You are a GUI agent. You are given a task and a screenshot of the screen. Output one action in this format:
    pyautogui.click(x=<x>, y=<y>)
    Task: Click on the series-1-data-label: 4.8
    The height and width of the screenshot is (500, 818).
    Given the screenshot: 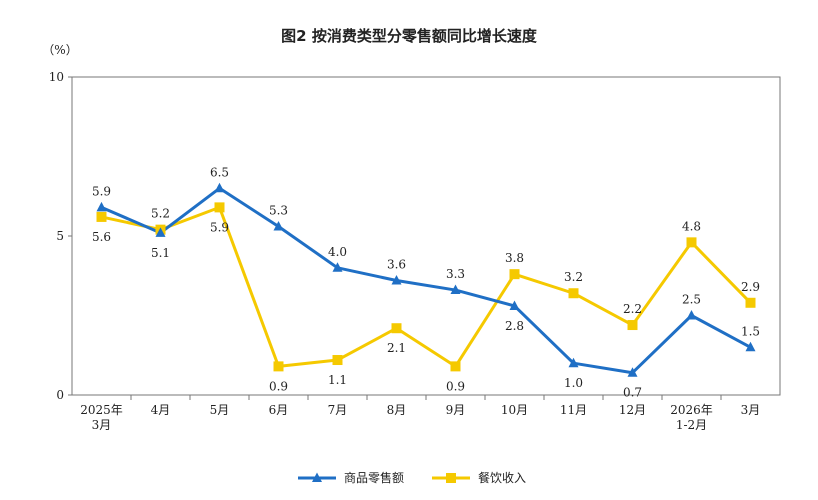 What is the action you would take?
    pyautogui.click(x=691, y=226)
    